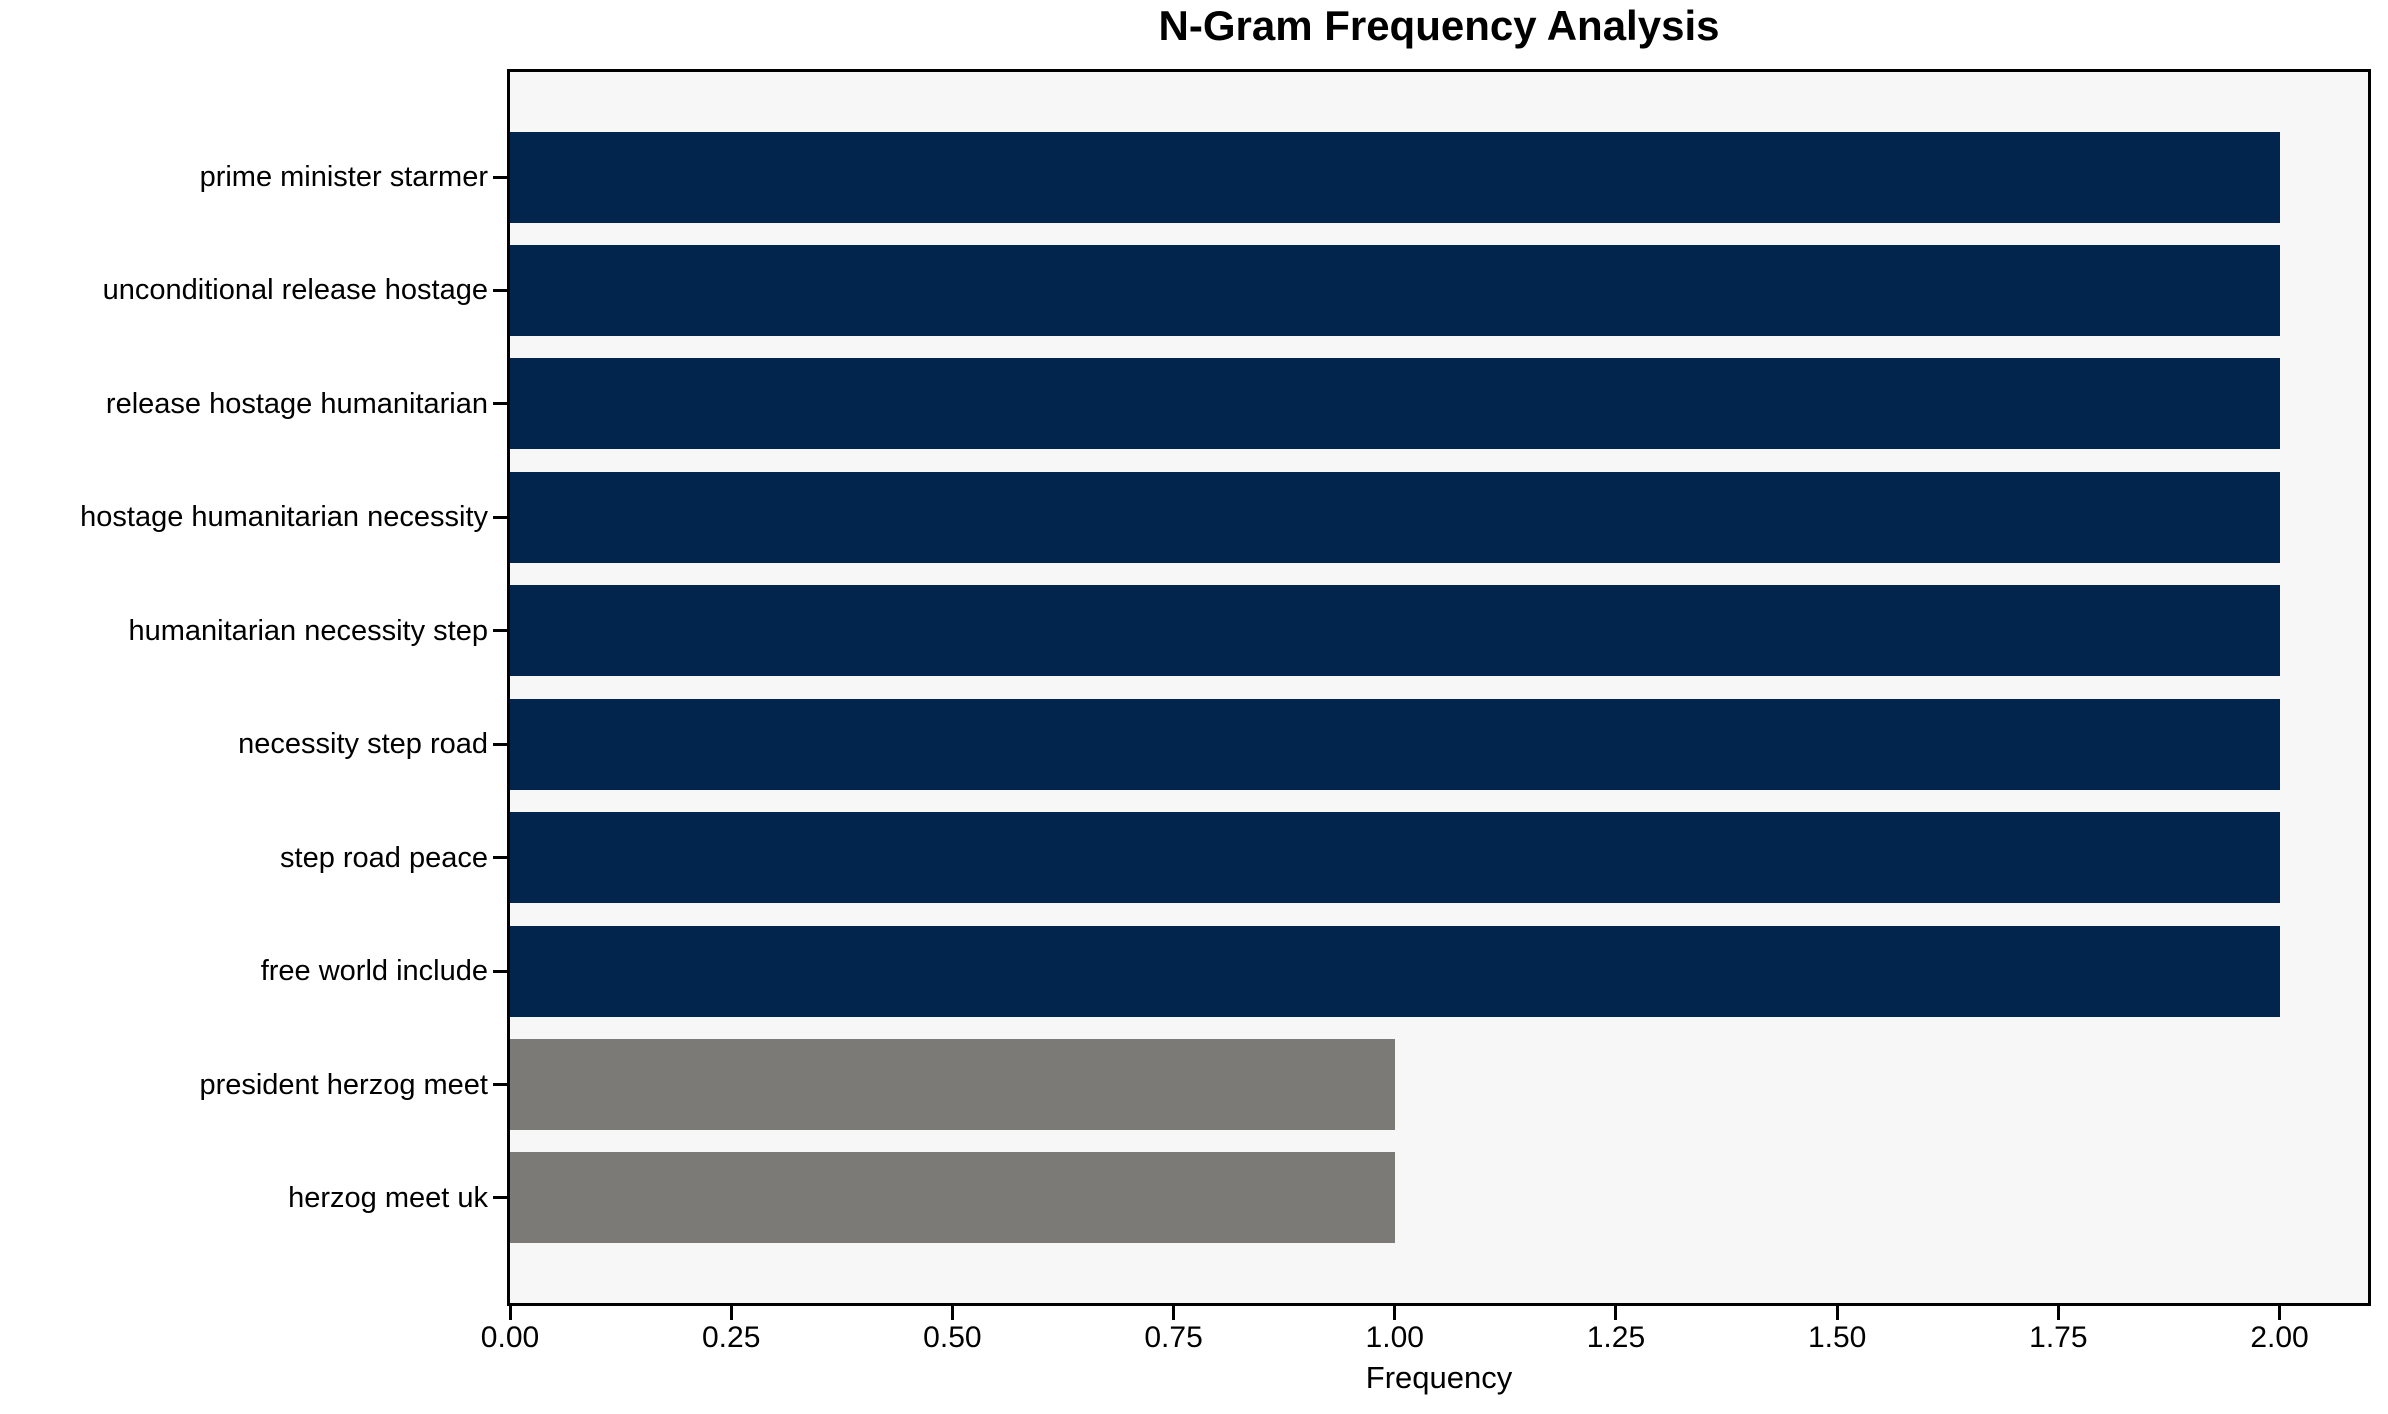 This screenshot has height=1414, width=2388. I want to click on y-tick-label: prime minister starmer, so click(343, 177).